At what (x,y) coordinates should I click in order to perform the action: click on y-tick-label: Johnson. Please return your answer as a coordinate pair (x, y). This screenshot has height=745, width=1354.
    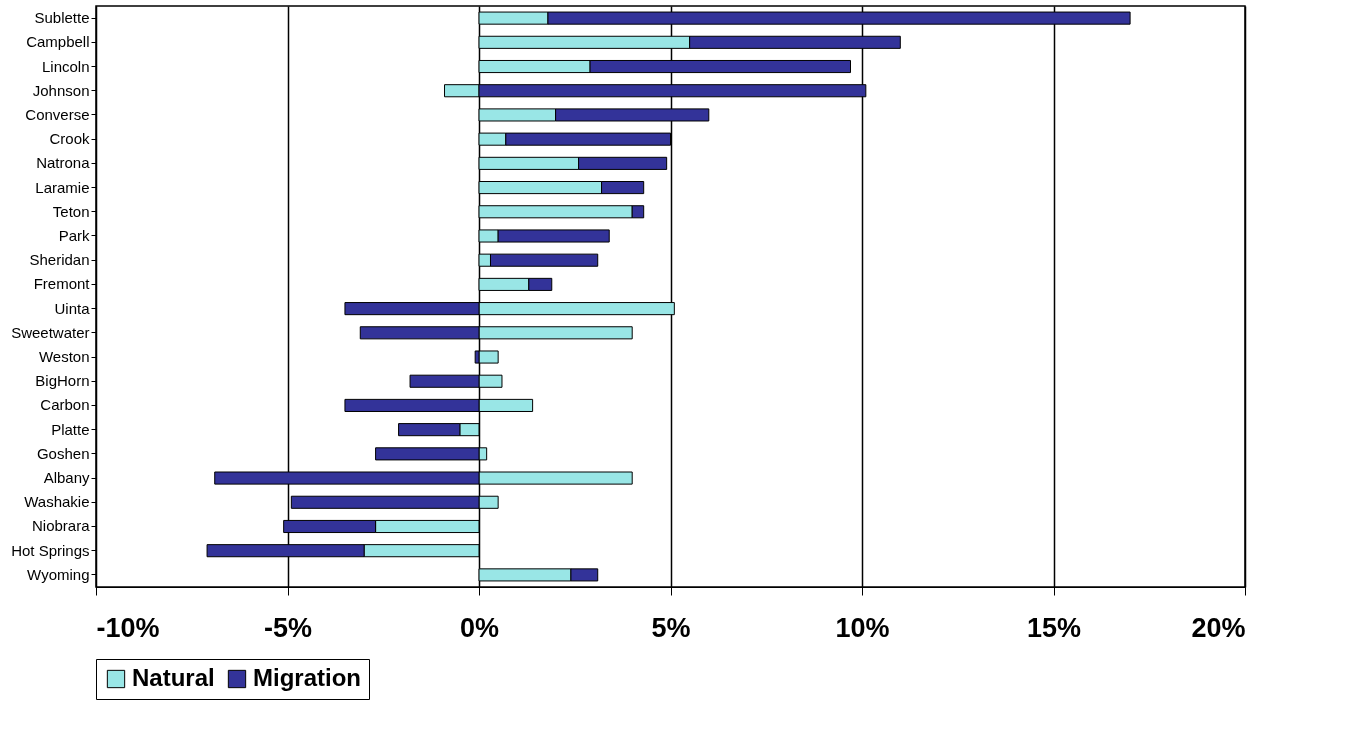
    Looking at the image, I should click on (61, 90).